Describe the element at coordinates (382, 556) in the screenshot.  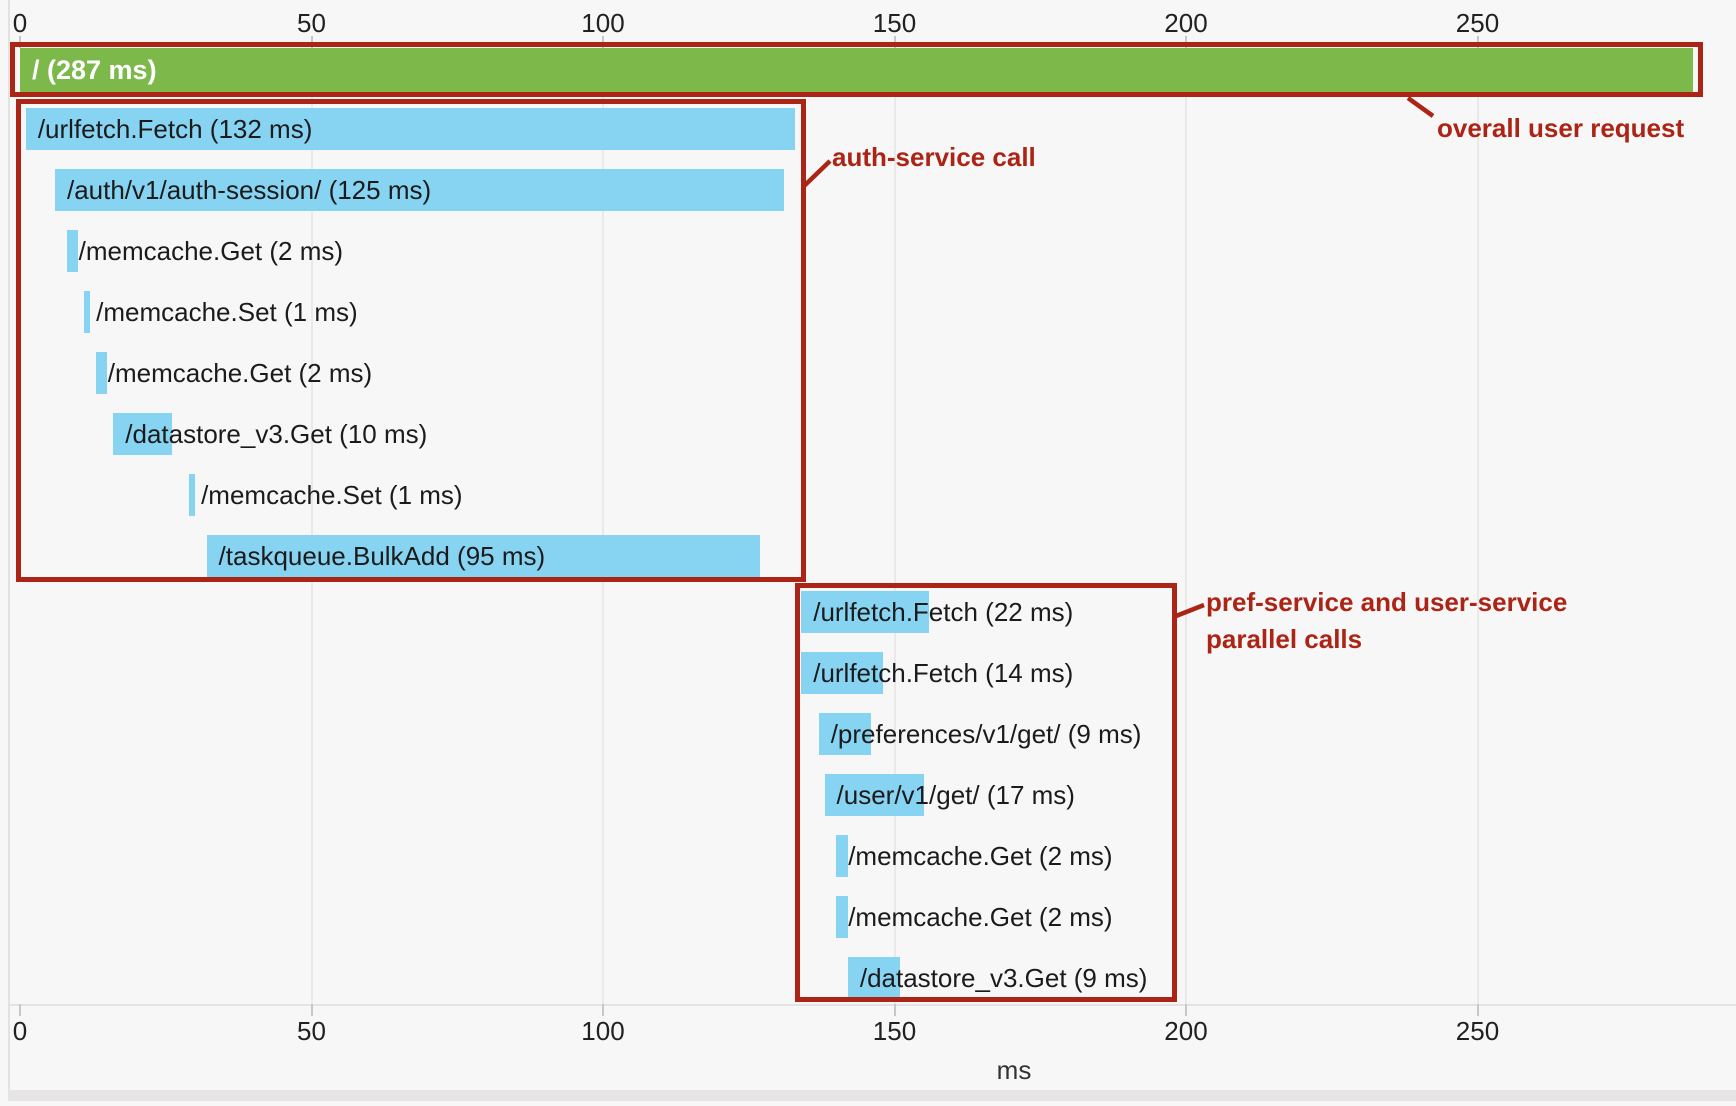
I see `trace-span-label: /taskqueue.BulkAdd (95 ms)` at that location.